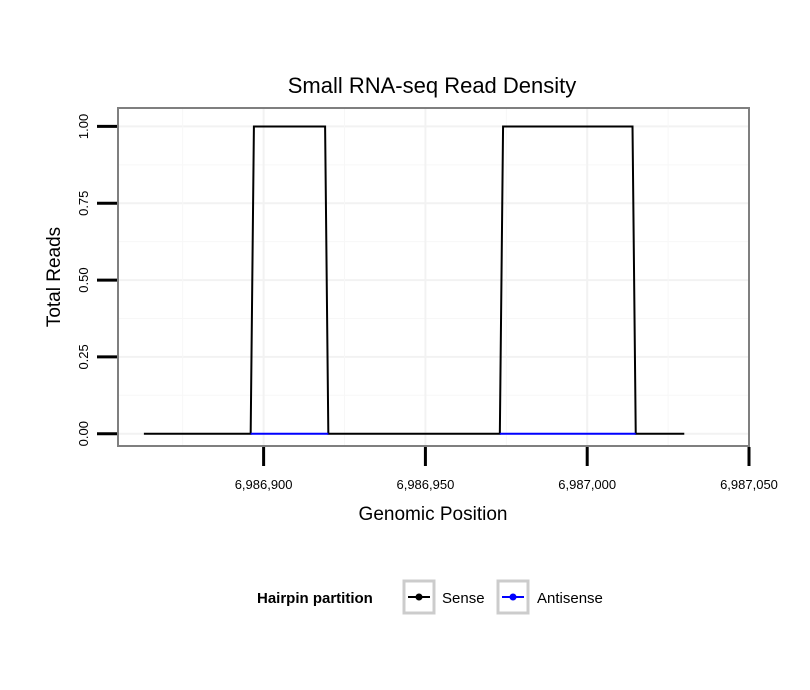  I want to click on legend-label-sense: Sense, so click(463, 598).